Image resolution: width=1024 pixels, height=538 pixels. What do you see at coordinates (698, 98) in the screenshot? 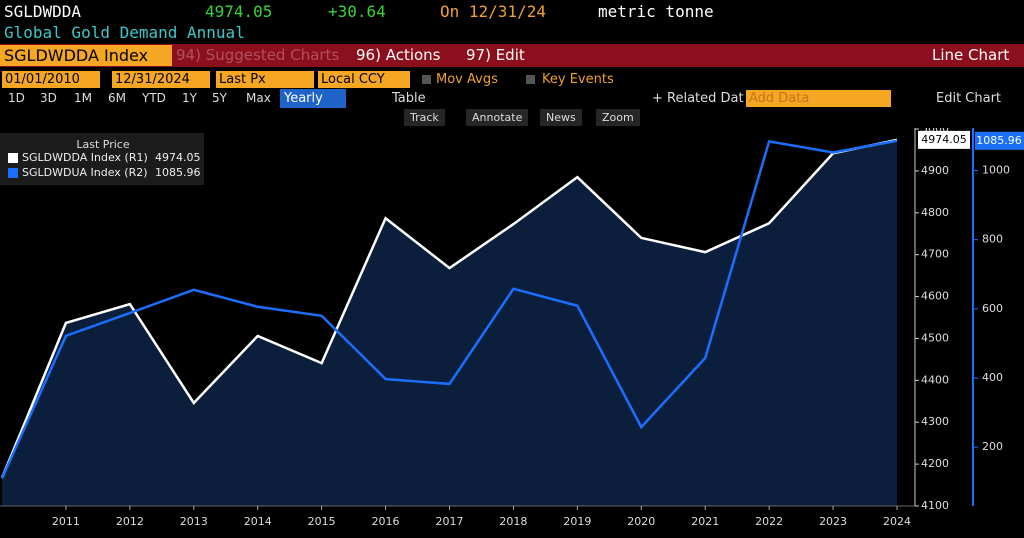
I see `related-data: + Related Dat` at bounding box center [698, 98].